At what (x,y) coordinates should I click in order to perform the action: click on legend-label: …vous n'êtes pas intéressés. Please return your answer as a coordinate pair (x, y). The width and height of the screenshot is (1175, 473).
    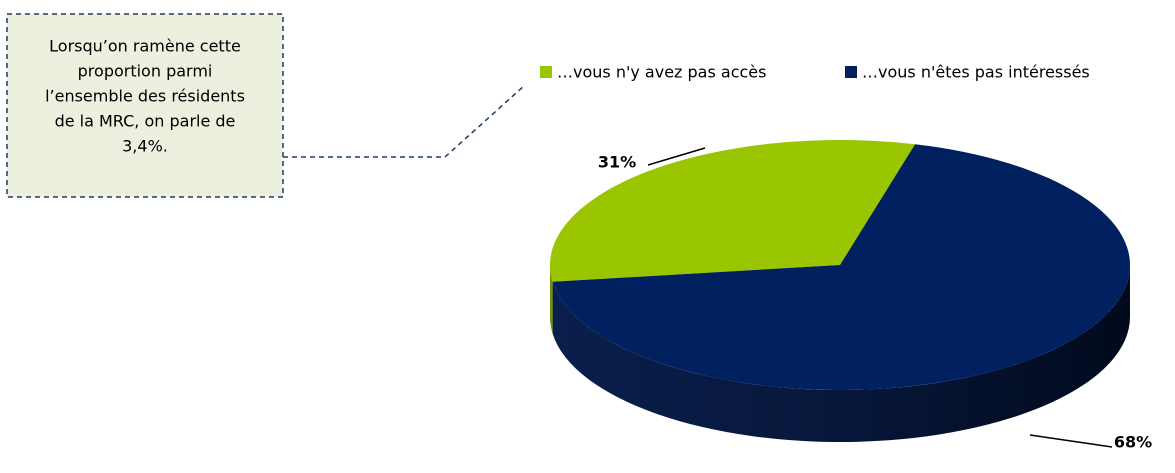
    Looking at the image, I should click on (976, 72).